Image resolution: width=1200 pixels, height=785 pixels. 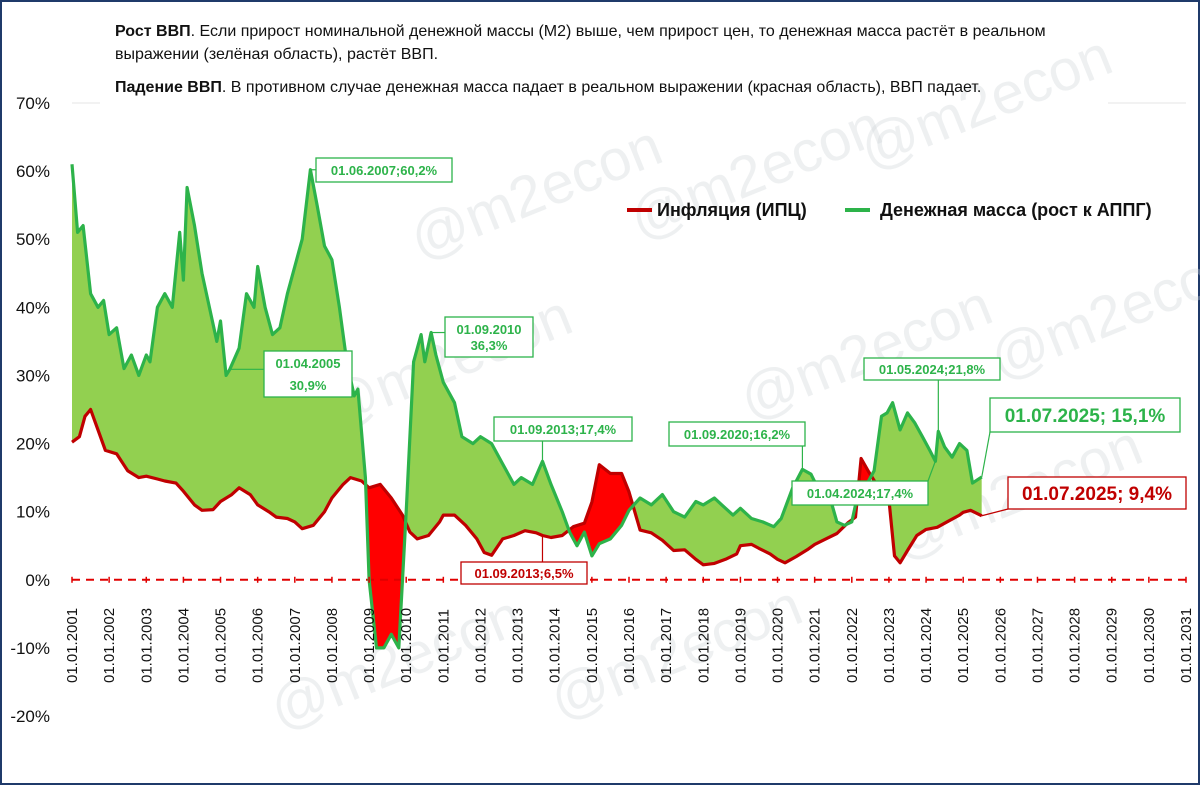 I want to click on y-axis-ticks: 70% 60% 50% 40% 30% 20% 10% 0% -10% -20%, so click(x=30, y=410).